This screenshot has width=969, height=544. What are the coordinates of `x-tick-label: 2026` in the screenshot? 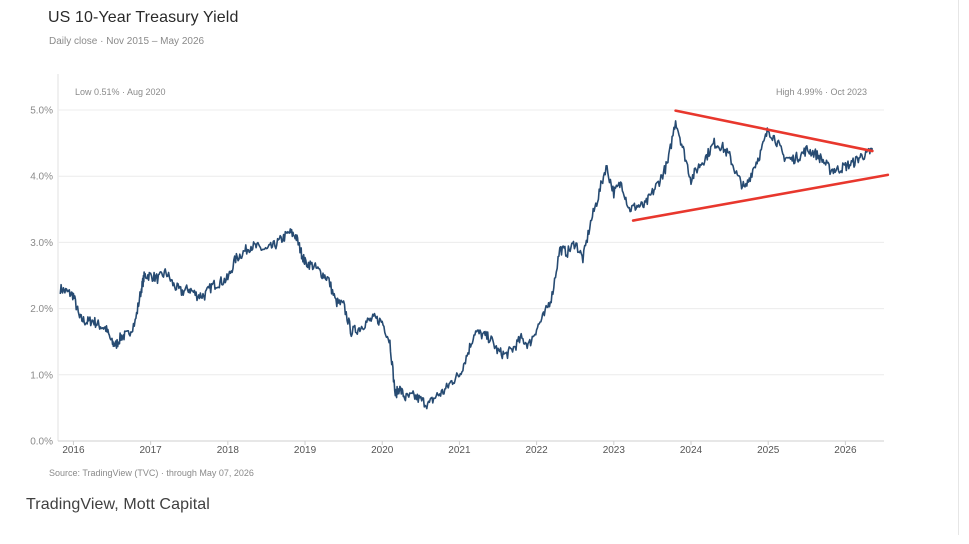 It's located at (845, 450).